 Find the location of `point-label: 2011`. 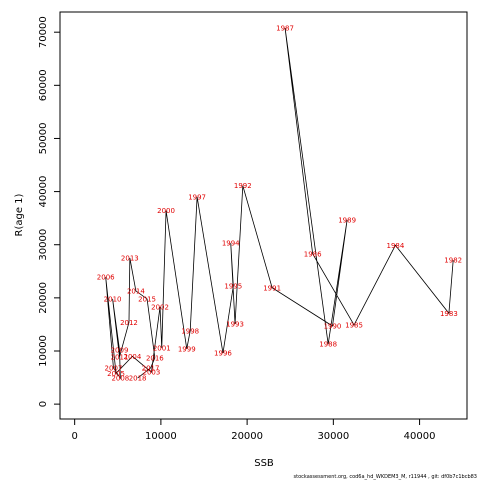

point-label: 2011 is located at coordinates (120, 357).